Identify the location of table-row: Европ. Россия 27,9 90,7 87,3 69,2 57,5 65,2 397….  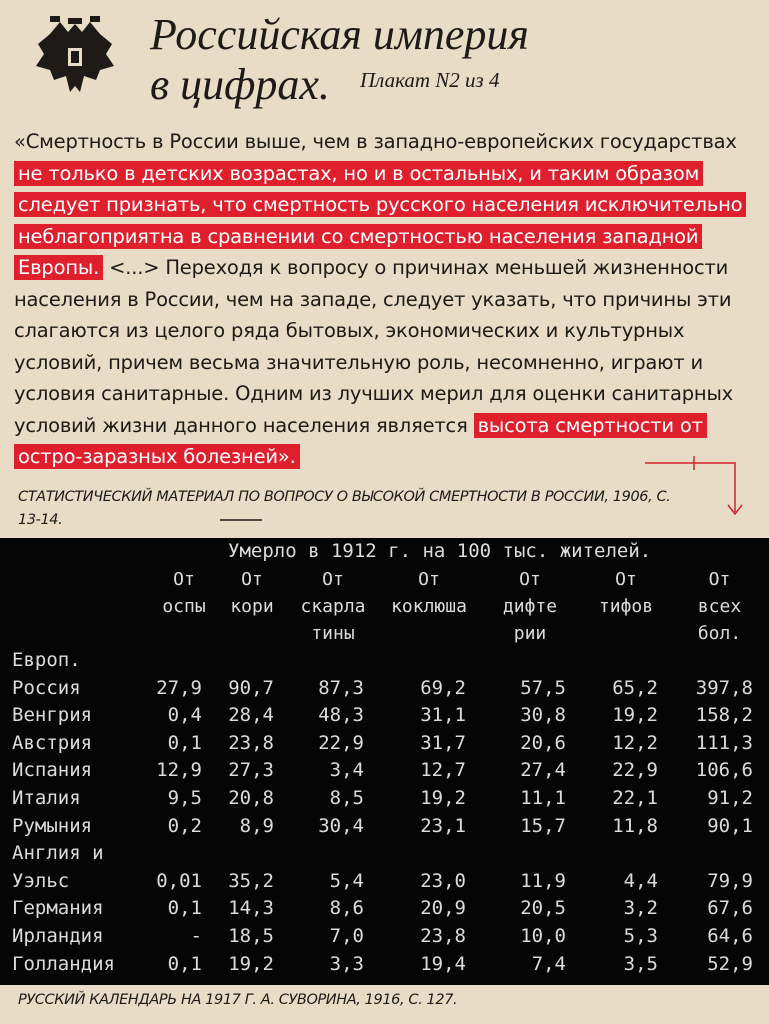
(389, 674).